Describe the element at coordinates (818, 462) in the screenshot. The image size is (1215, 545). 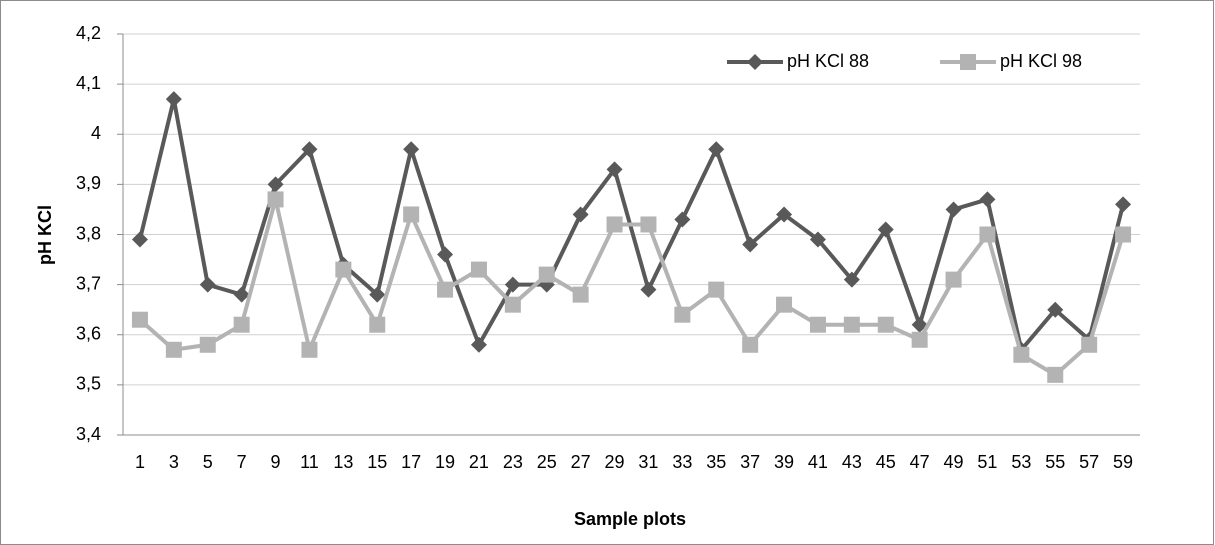
I see `x-tick-label: 41` at that location.